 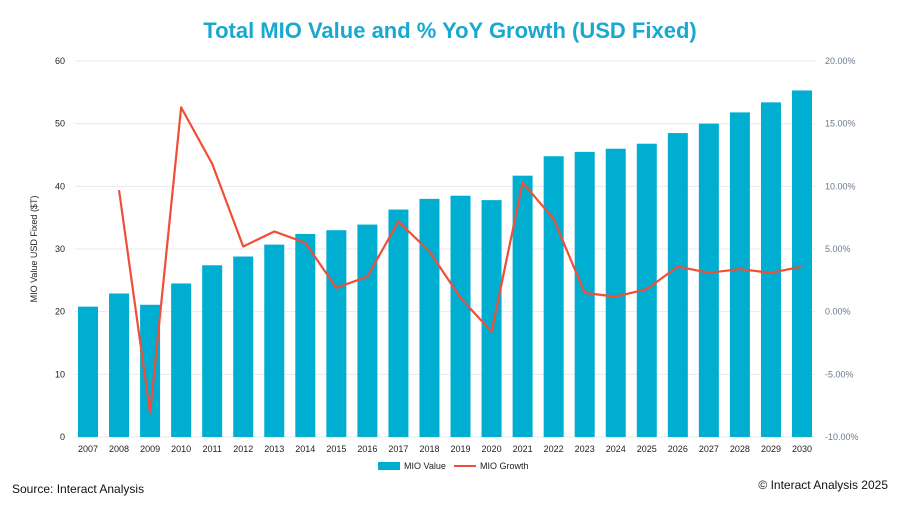 I want to click on bar-2012, so click(x=243, y=346).